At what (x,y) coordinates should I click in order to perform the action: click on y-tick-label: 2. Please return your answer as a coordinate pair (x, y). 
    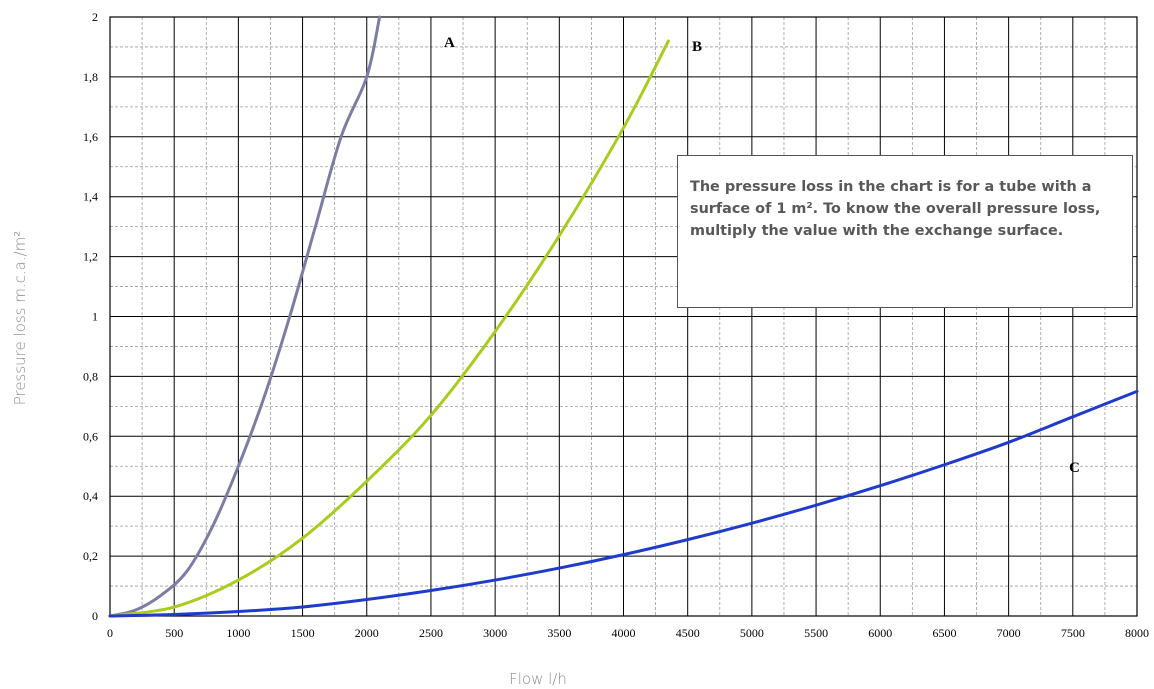
    Looking at the image, I should click on (95, 17).